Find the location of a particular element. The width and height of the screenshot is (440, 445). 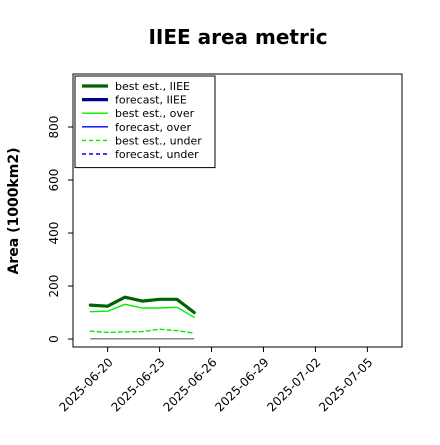

legend-label: forecast, IIEE is located at coordinates (151, 100).